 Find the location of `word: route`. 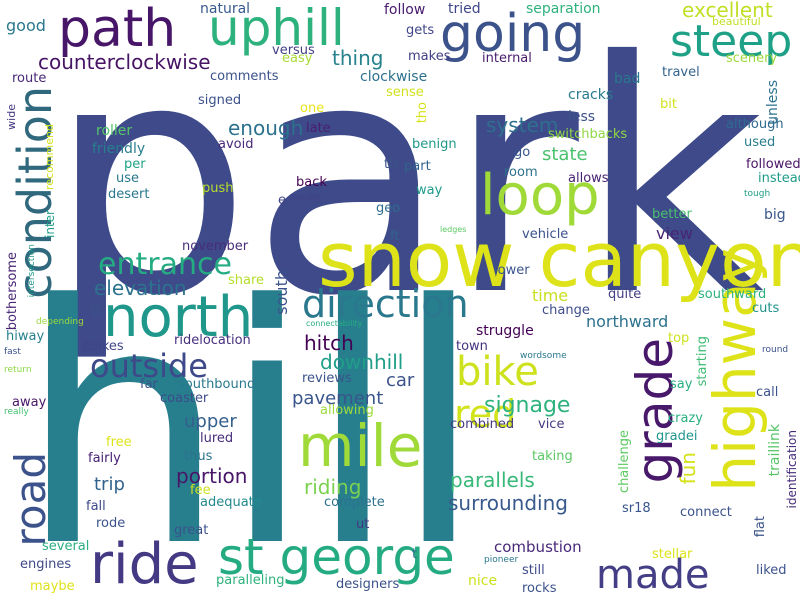

word: route is located at coordinates (29, 78).